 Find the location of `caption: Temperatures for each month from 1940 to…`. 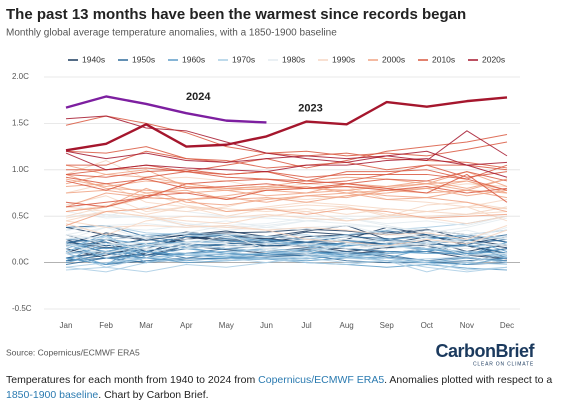

caption: Temperatures for each month from 1940 to… is located at coordinates (285, 388).